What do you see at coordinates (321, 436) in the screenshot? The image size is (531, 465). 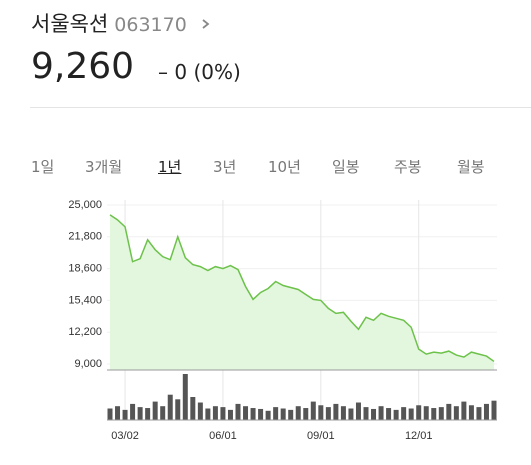 I see `x-tick-label: 09/01` at bounding box center [321, 436].